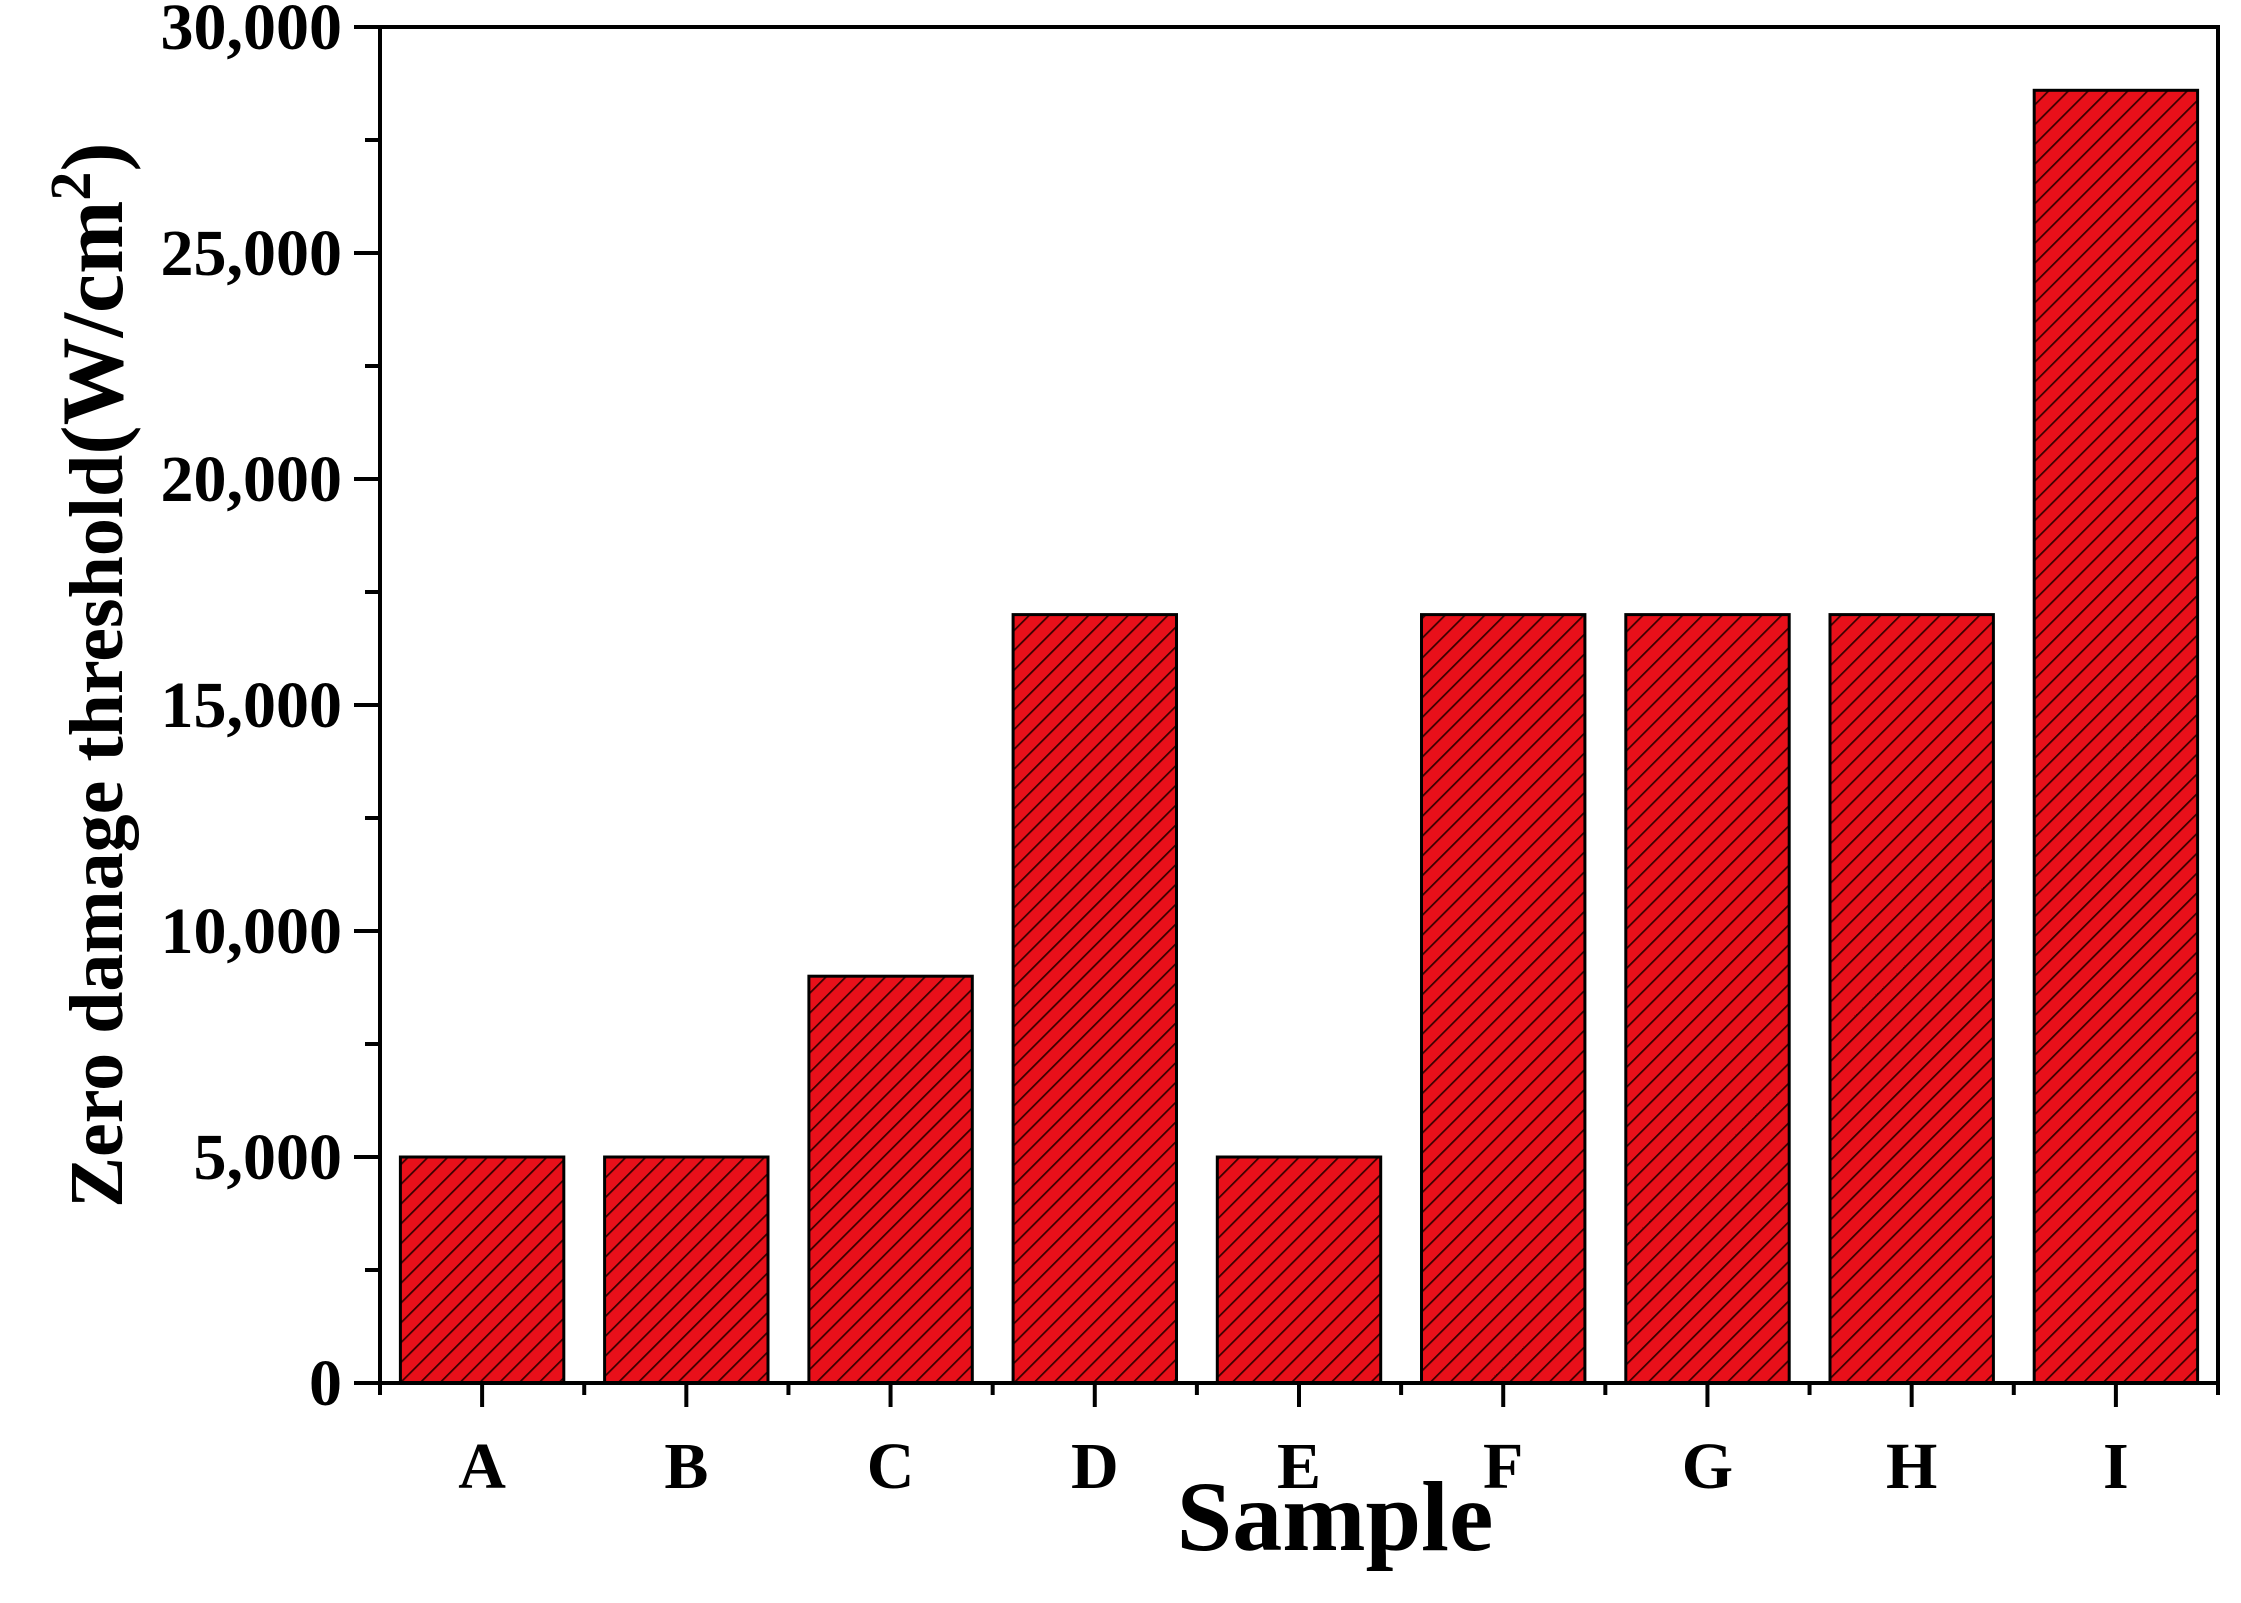 Image resolution: width=2241 pixels, height=1603 pixels. Describe the element at coordinates (70, 186) in the screenshot. I see `y-axis-title-unit-superscript: 2` at that location.